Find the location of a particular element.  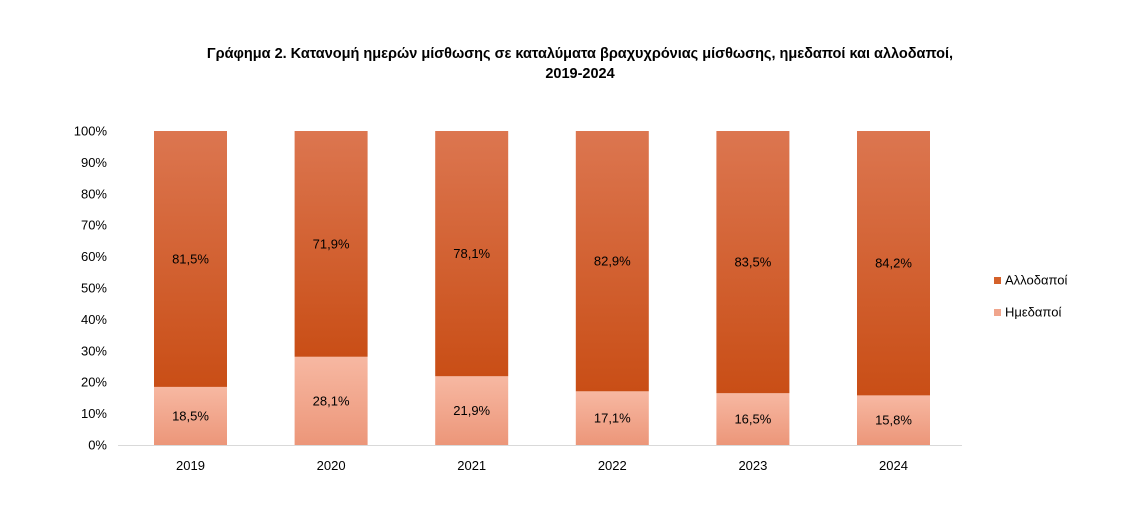

y-tick-label: 50% is located at coordinates (94, 288).